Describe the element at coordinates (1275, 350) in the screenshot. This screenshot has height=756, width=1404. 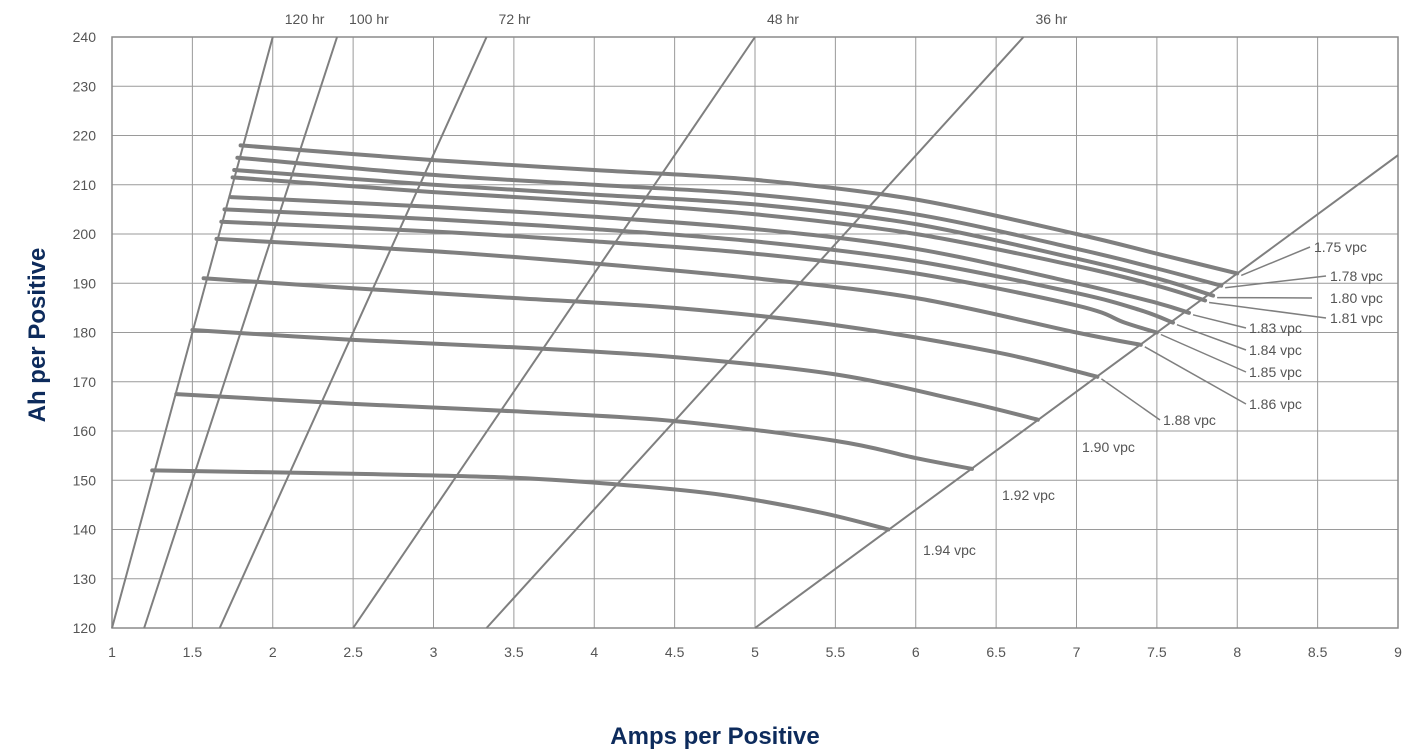
I see `series-label: 1.84 vpc` at that location.